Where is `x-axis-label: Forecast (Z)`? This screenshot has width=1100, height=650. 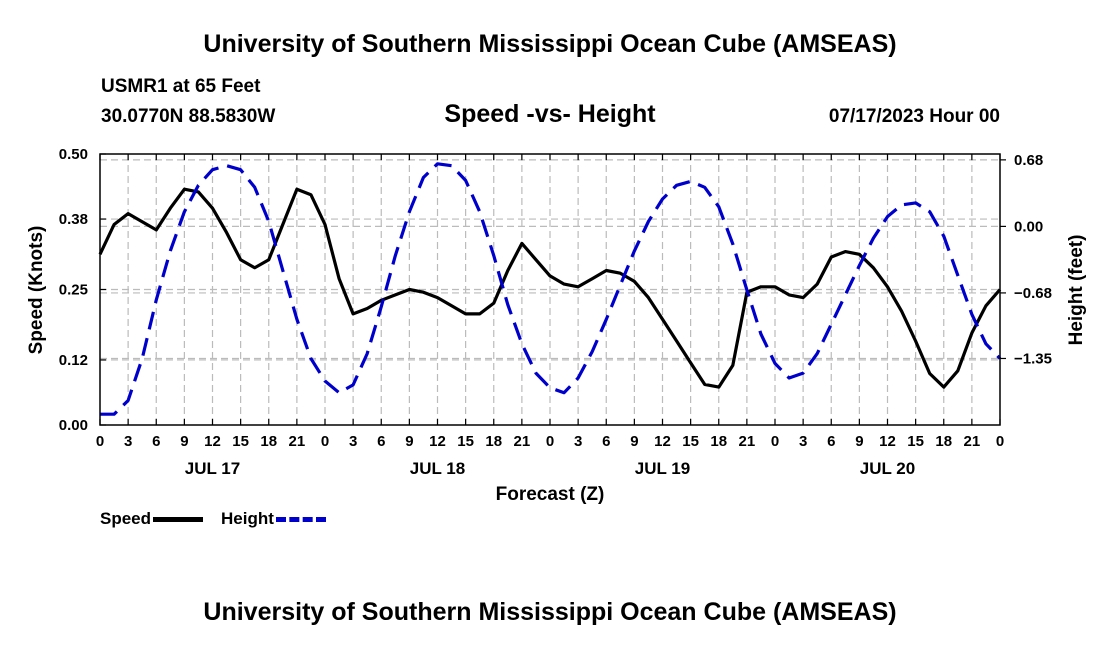 x-axis-label: Forecast (Z) is located at coordinates (550, 494).